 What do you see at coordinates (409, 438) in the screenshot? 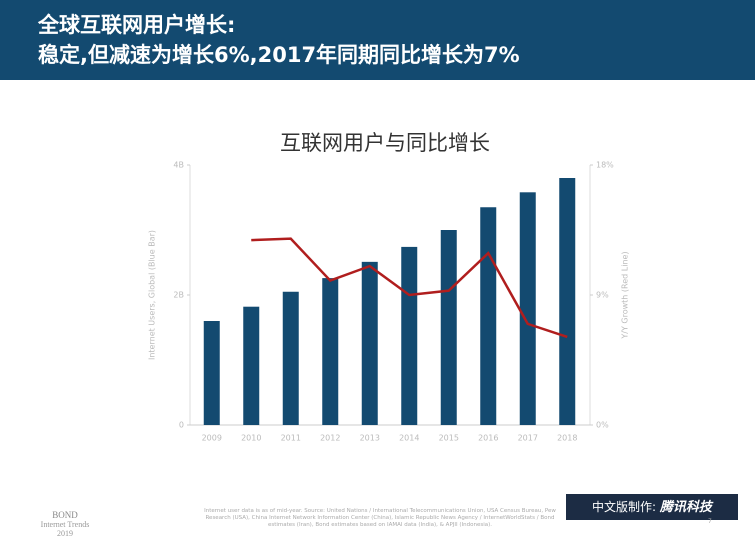
I see `x-tick-label: 2014` at bounding box center [409, 438].